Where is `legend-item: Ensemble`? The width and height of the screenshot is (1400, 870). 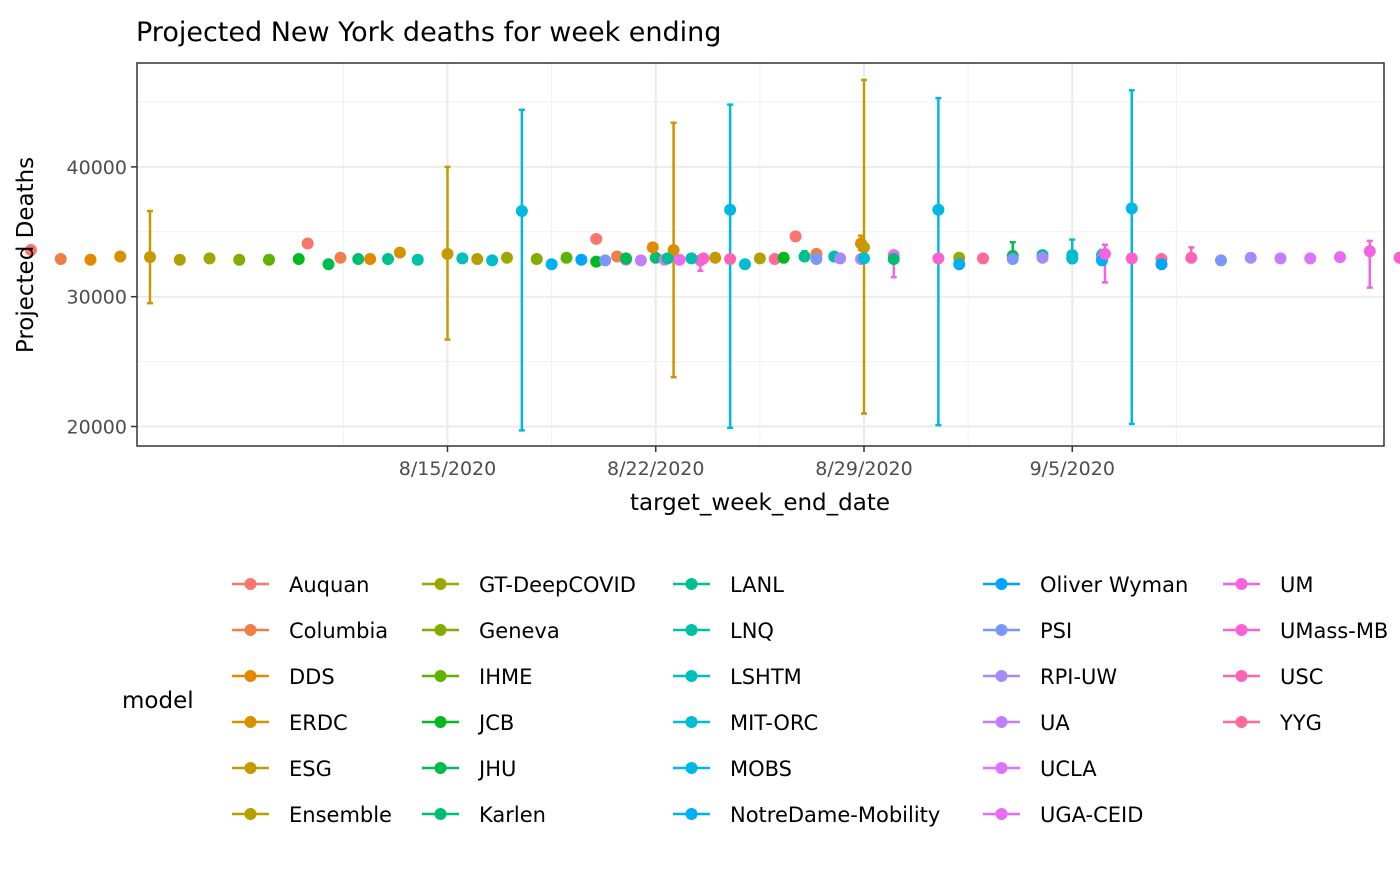 legend-item: Ensemble is located at coordinates (312, 815).